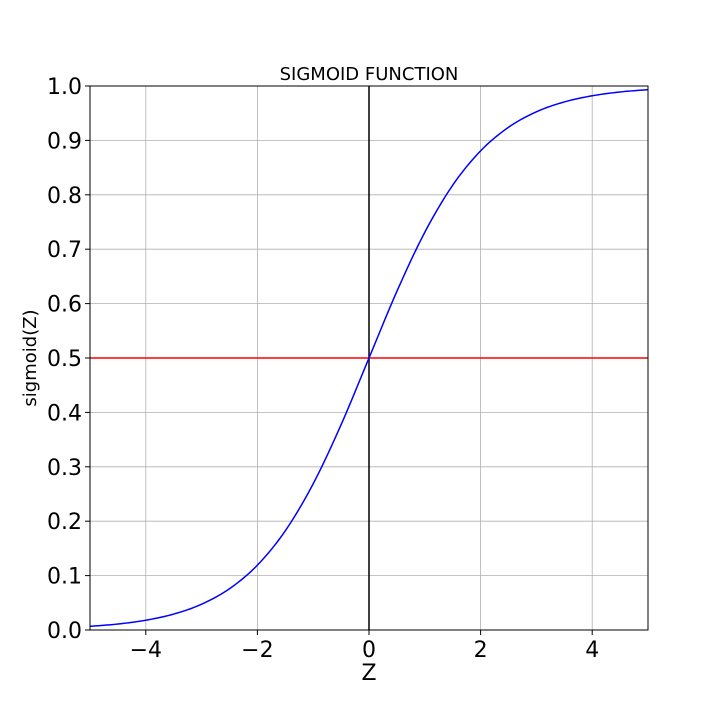  Describe the element at coordinates (481, 650) in the screenshot. I see `x-tick-label: 2` at that location.